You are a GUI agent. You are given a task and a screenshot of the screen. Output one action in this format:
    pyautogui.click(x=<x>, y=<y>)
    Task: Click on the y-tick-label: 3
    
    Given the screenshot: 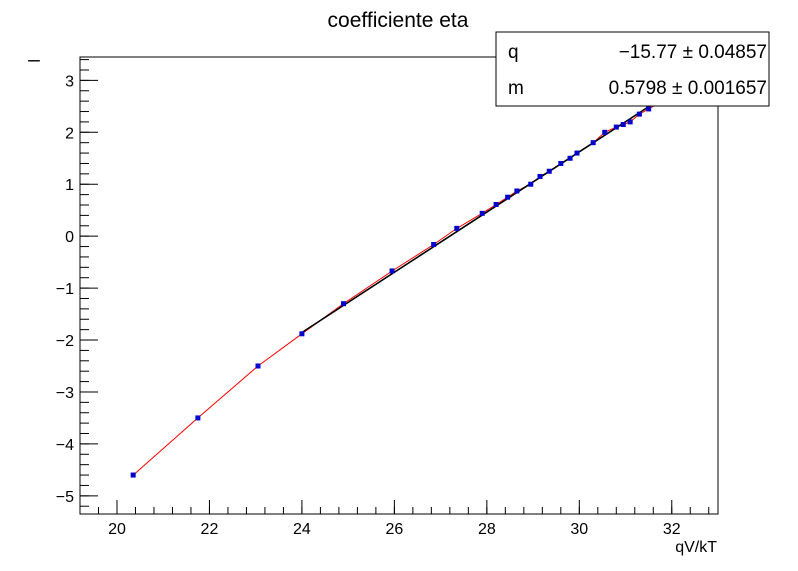 What is the action you would take?
    pyautogui.click(x=69, y=81)
    